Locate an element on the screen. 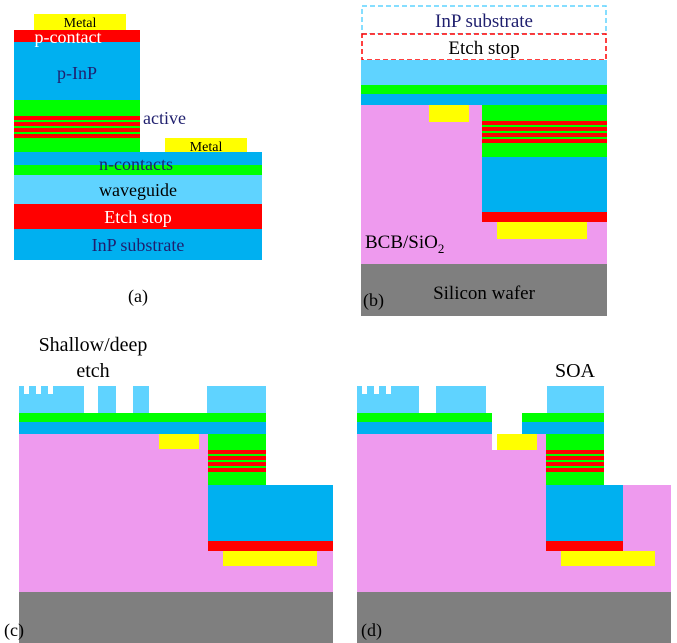 The width and height of the screenshot is (677, 643). p-inp-label: p-InP is located at coordinates (77, 73).